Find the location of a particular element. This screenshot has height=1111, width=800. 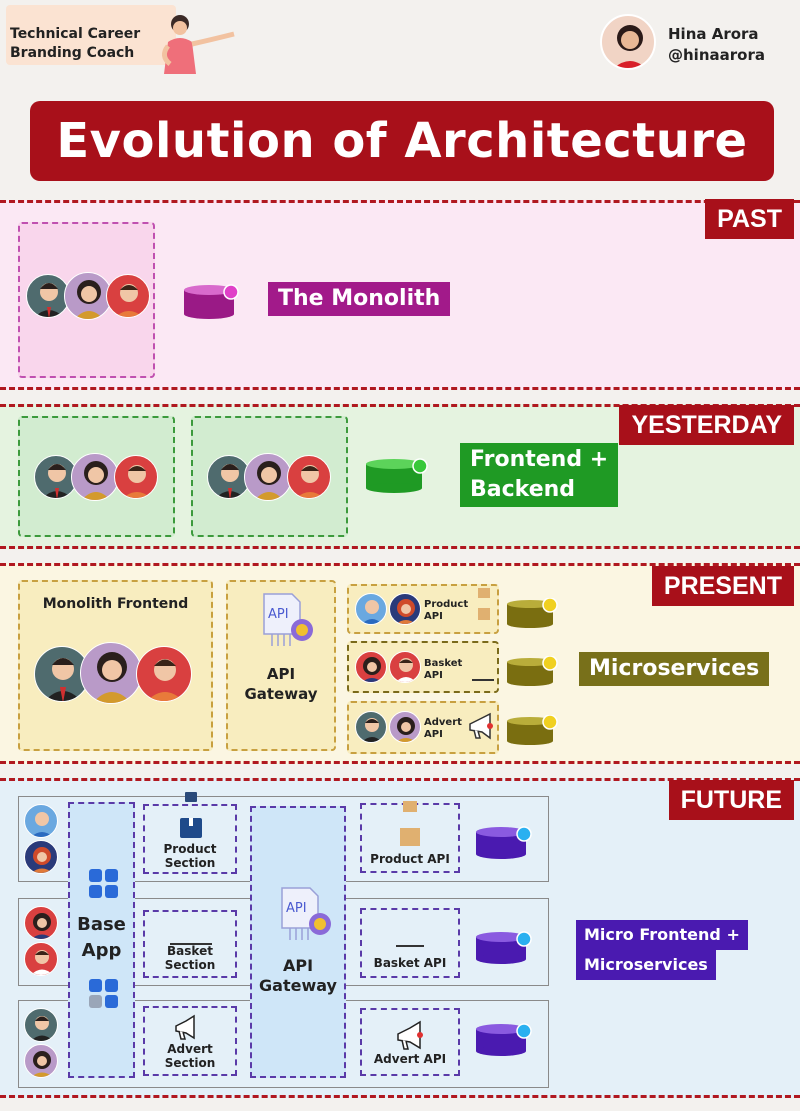

base-app-label: Base App is located at coordinates (101, 938).